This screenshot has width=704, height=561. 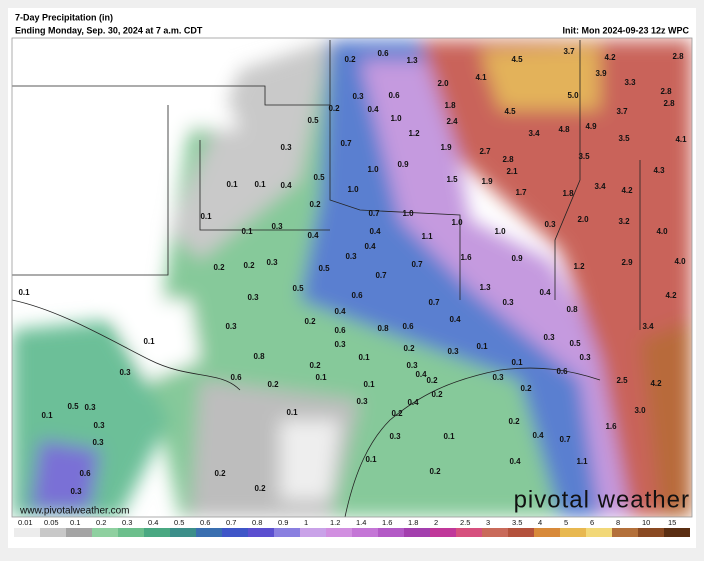 I want to click on brand: pivotal weather, so click(x=602, y=499).